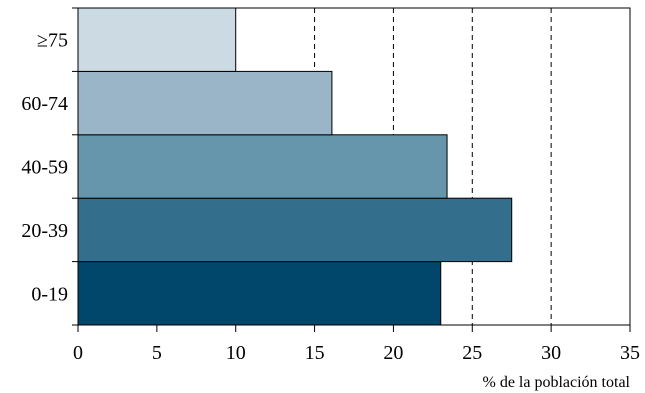  I want to click on x-tick-label: 15, so click(315, 353).